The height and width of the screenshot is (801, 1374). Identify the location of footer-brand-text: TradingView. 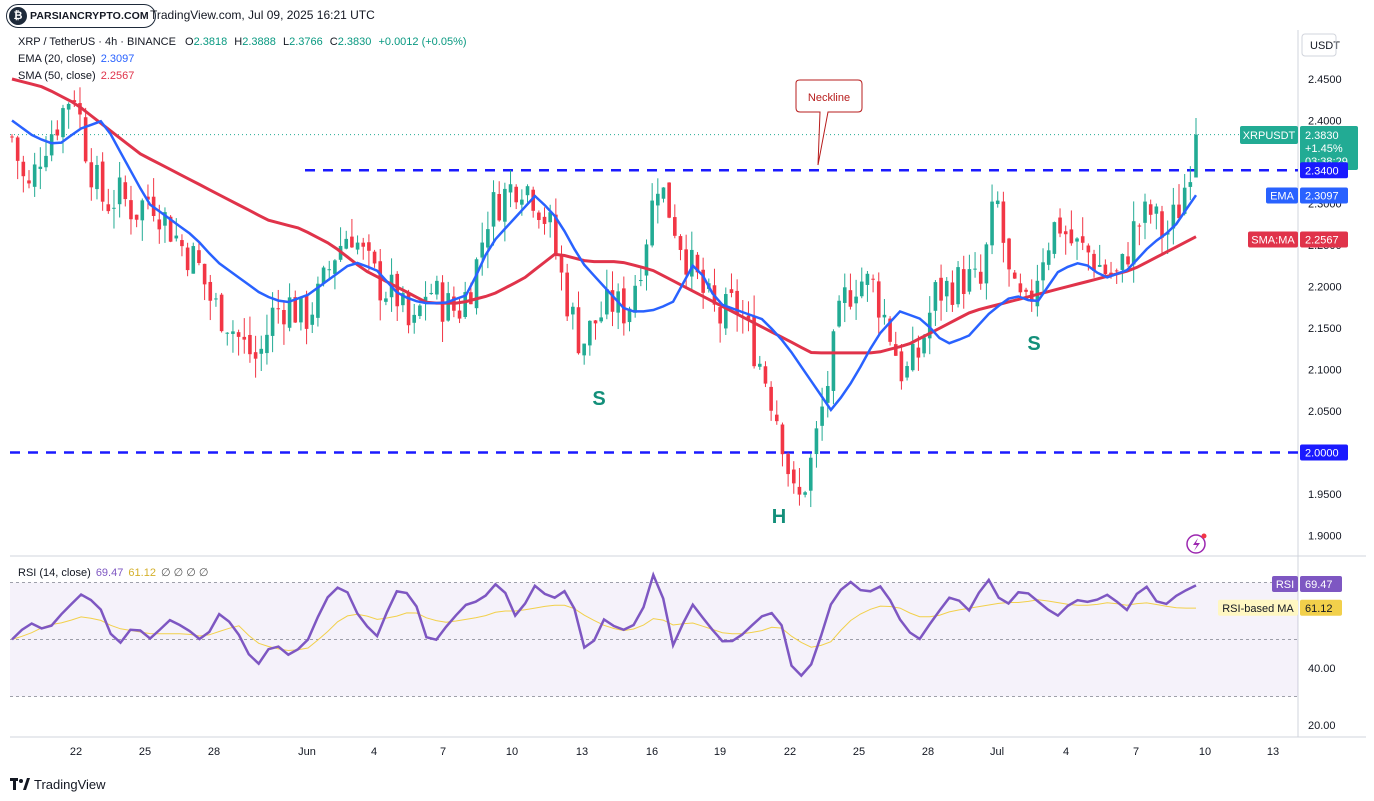
(70, 784).